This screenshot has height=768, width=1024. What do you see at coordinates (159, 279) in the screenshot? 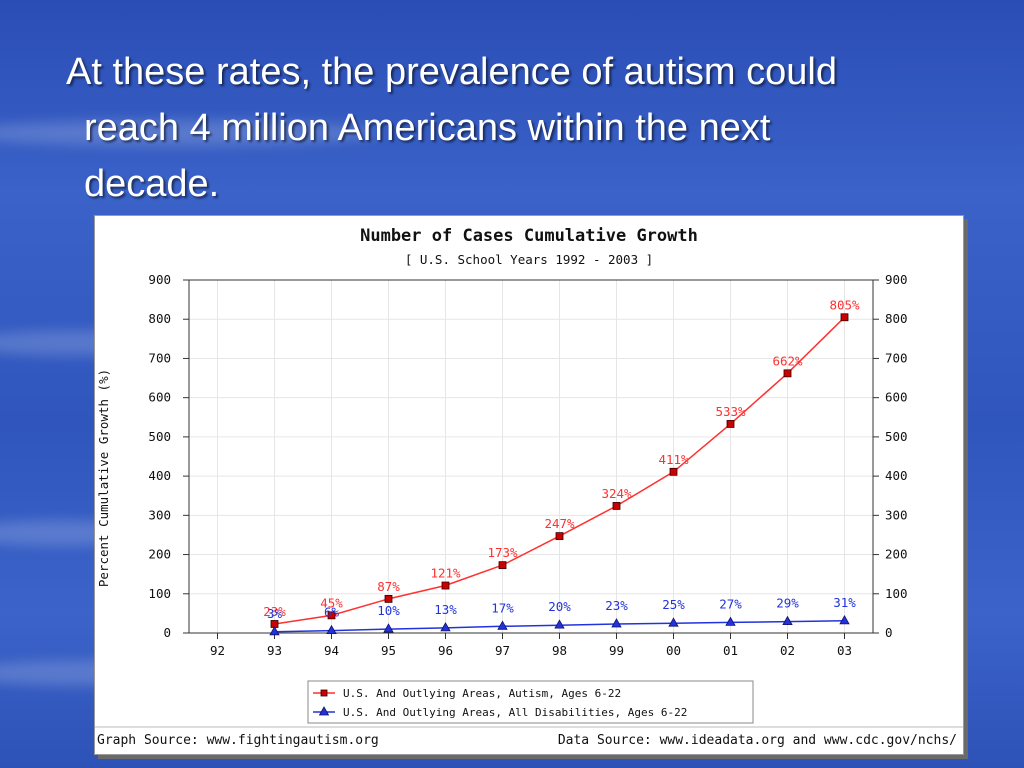
I see `y-tick-label: 900` at bounding box center [159, 279].